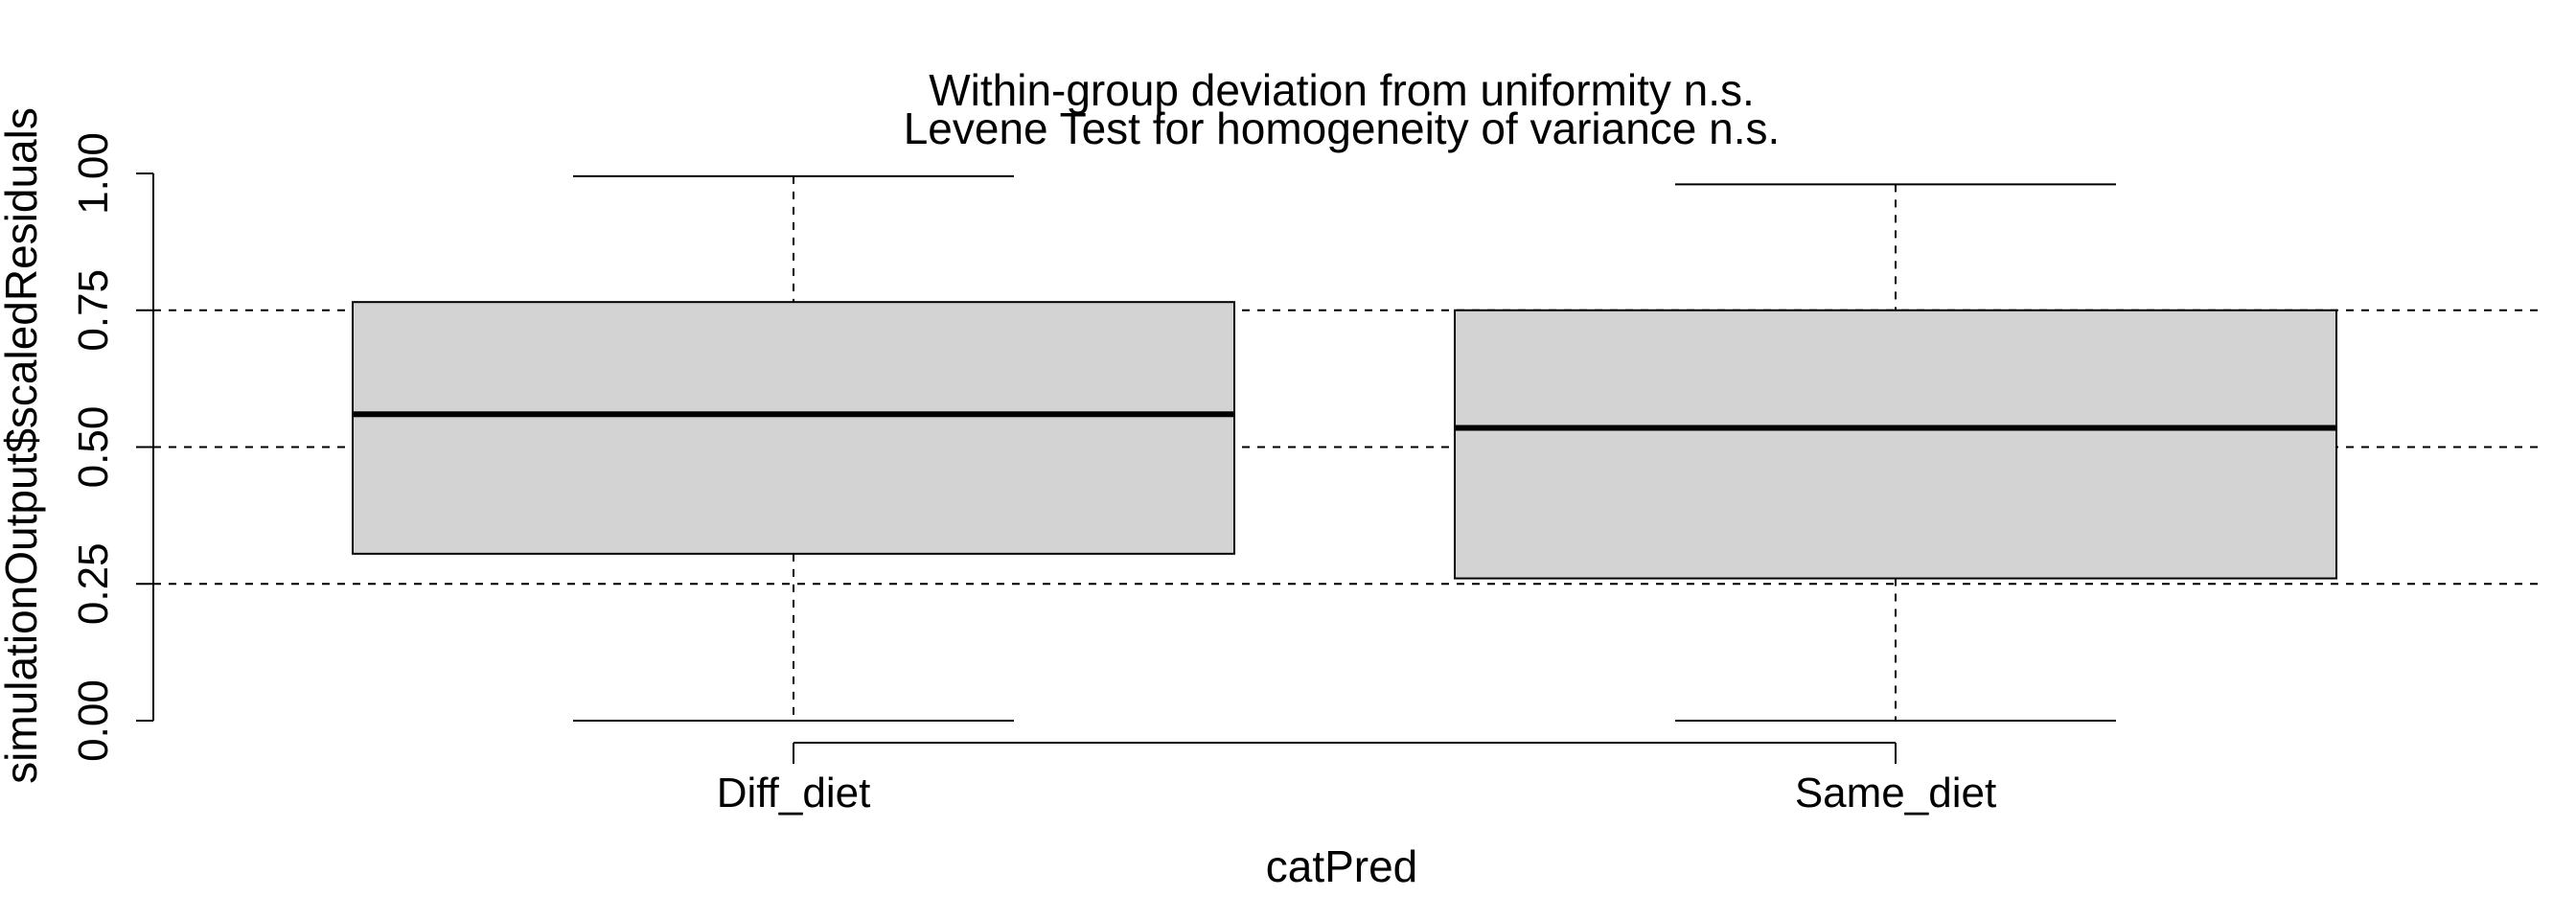 This screenshot has width=2576, height=920. Describe the element at coordinates (1342, 866) in the screenshot. I see `x-axis-label: catPred` at that location.